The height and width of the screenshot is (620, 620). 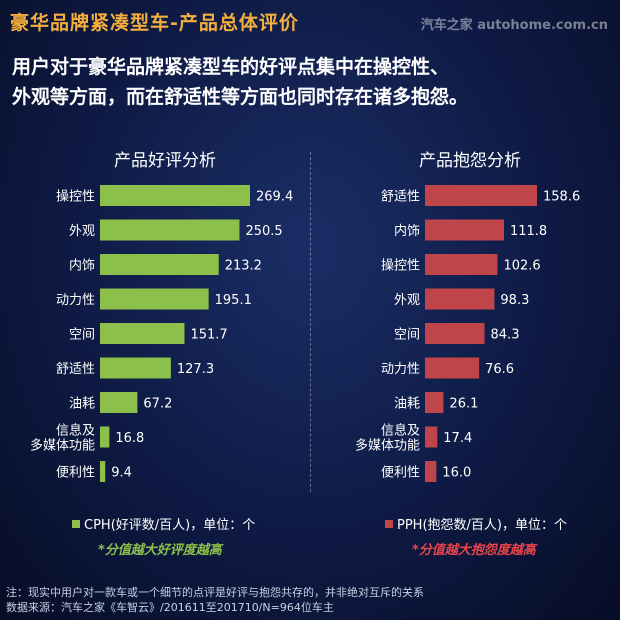 I want to click on data-label-positive-5: 127.3, so click(x=195, y=369).